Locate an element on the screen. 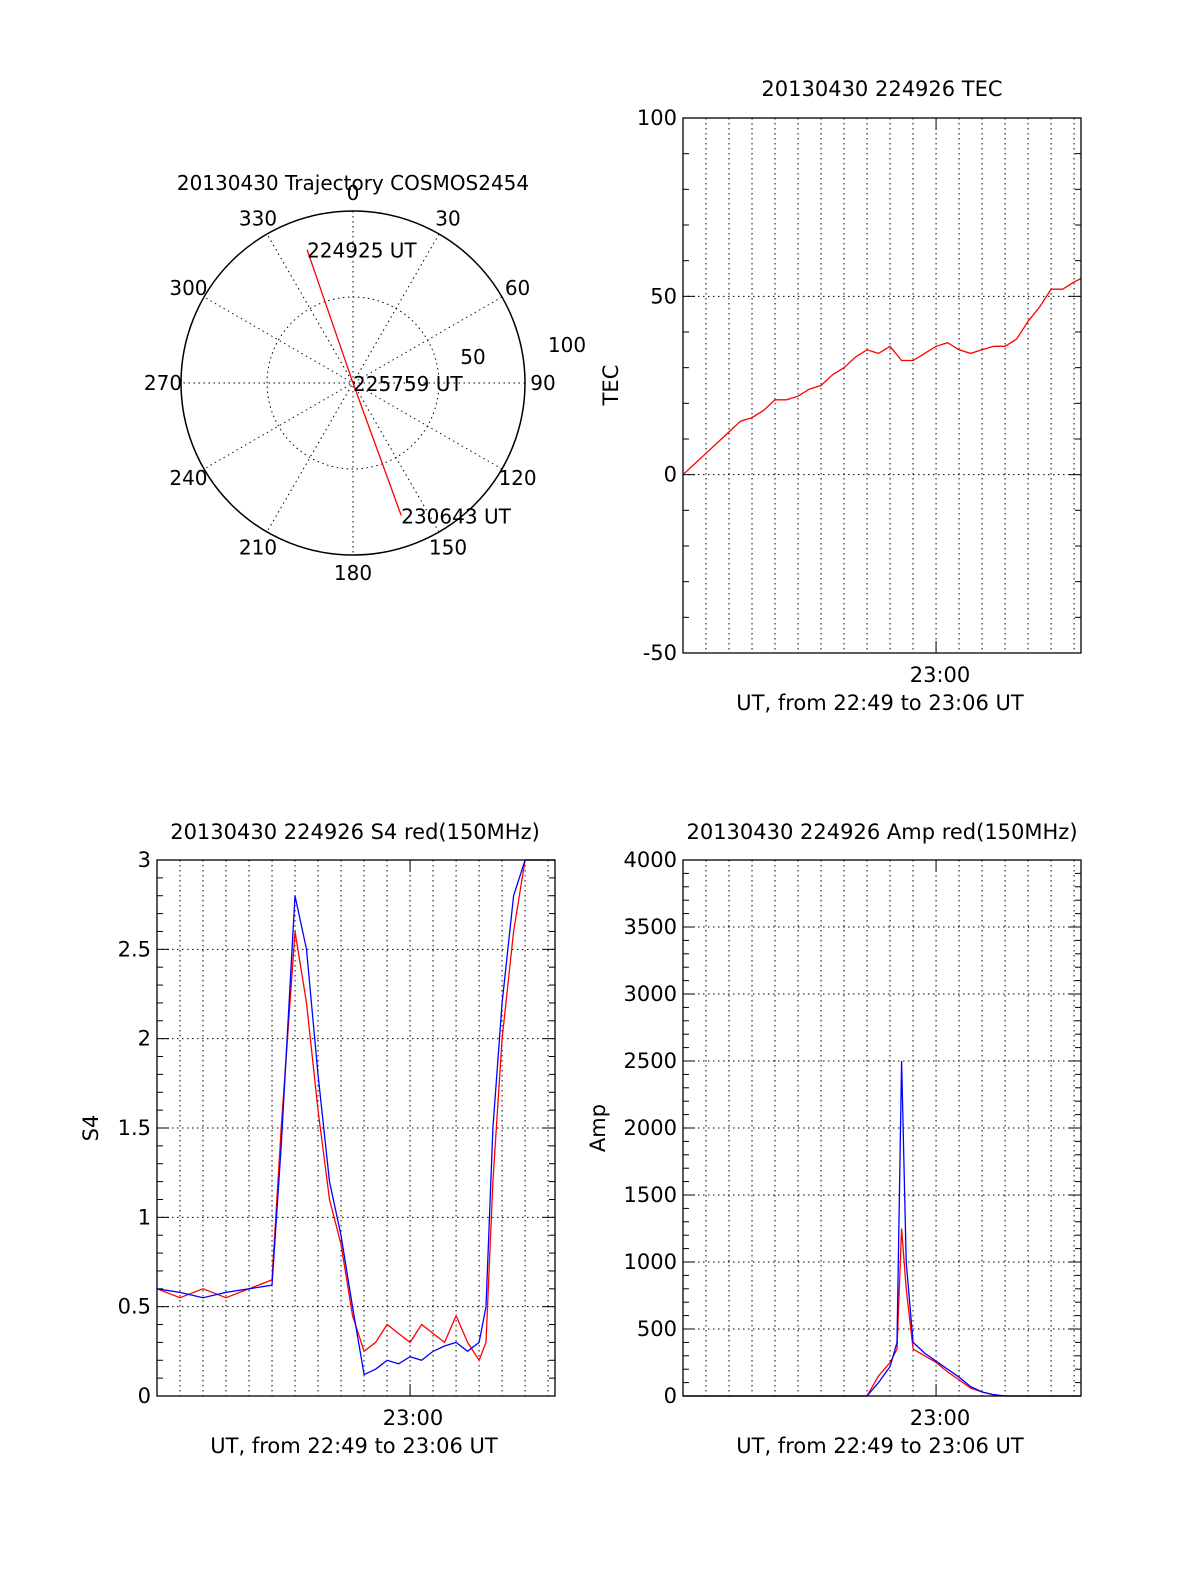 This screenshot has width=1200, height=1575. amp-x-axis-label: UT, from 22:49 to 23:06 UT is located at coordinates (880, 1446).